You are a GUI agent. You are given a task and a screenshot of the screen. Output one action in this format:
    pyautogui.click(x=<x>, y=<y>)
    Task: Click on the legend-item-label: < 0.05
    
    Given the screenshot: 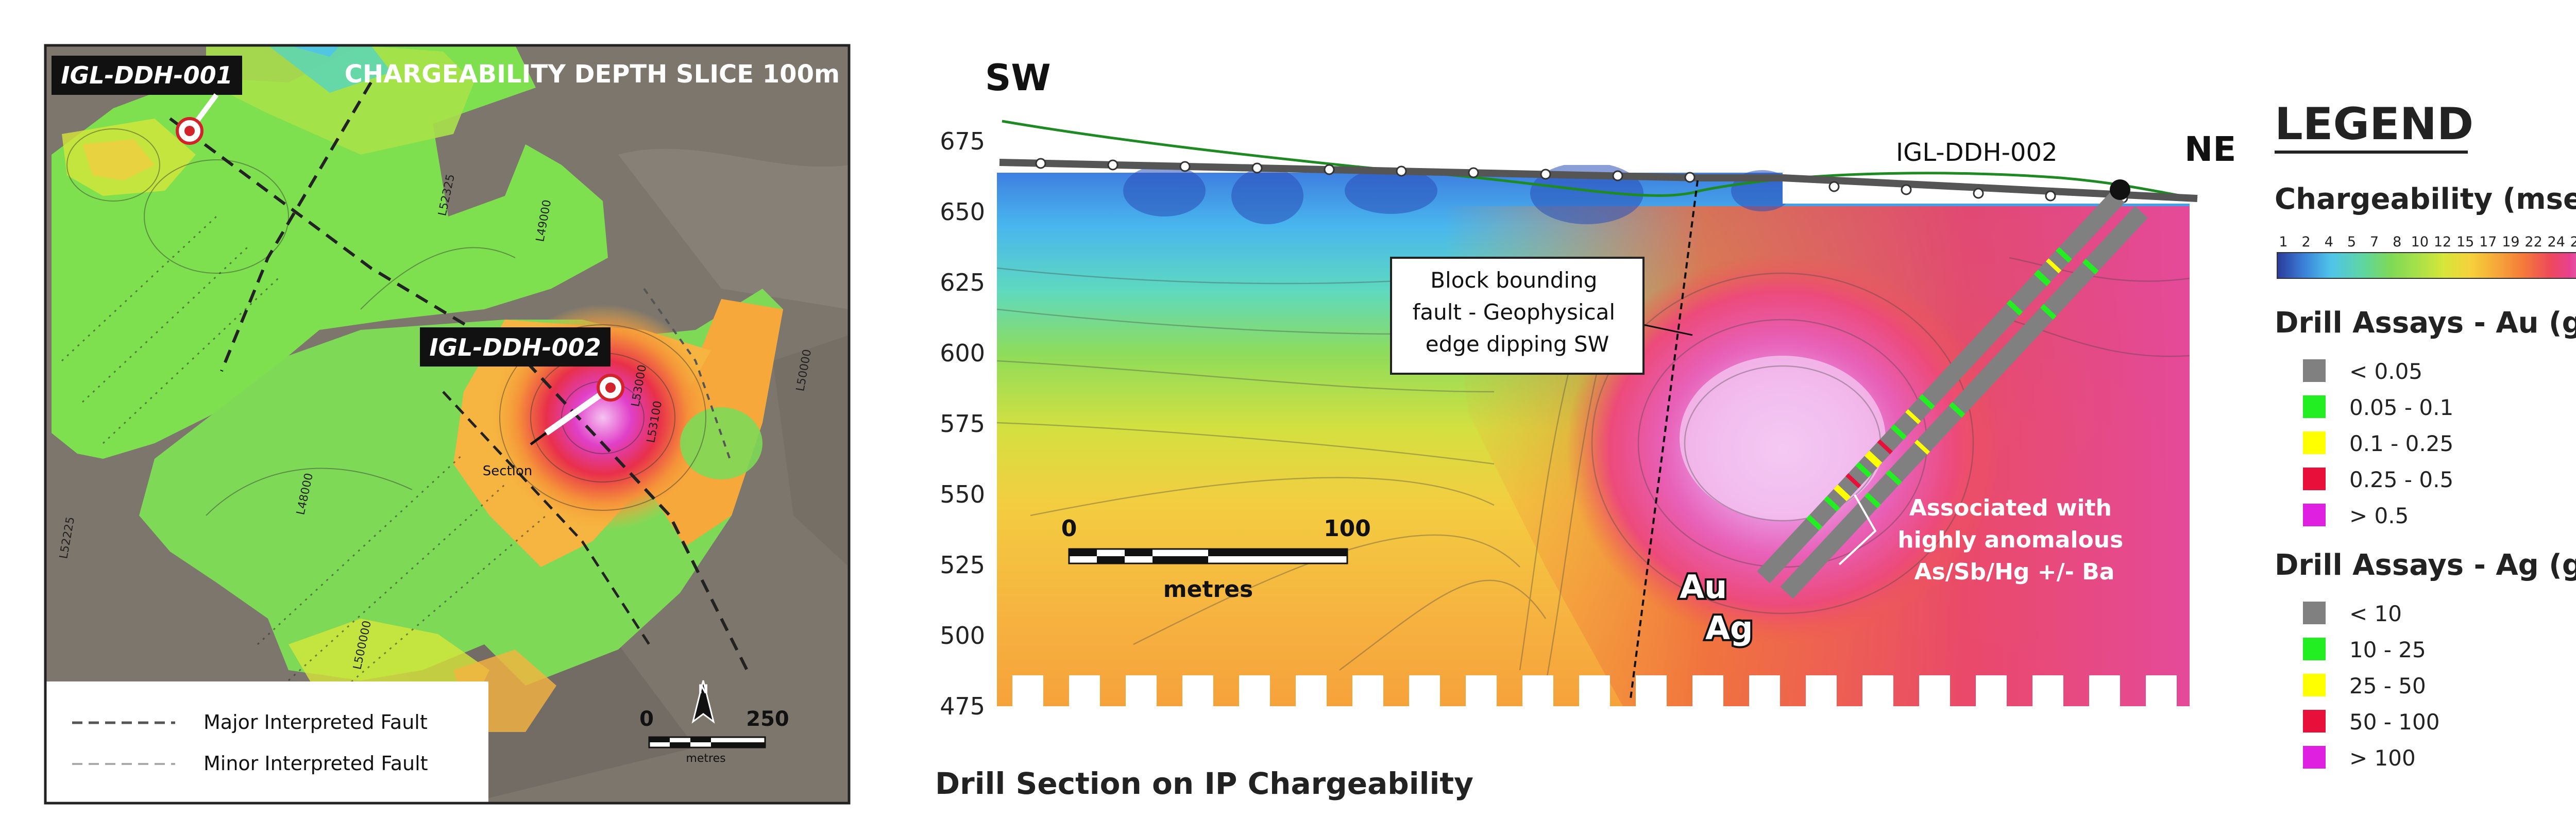 What is the action you would take?
    pyautogui.click(x=2385, y=371)
    